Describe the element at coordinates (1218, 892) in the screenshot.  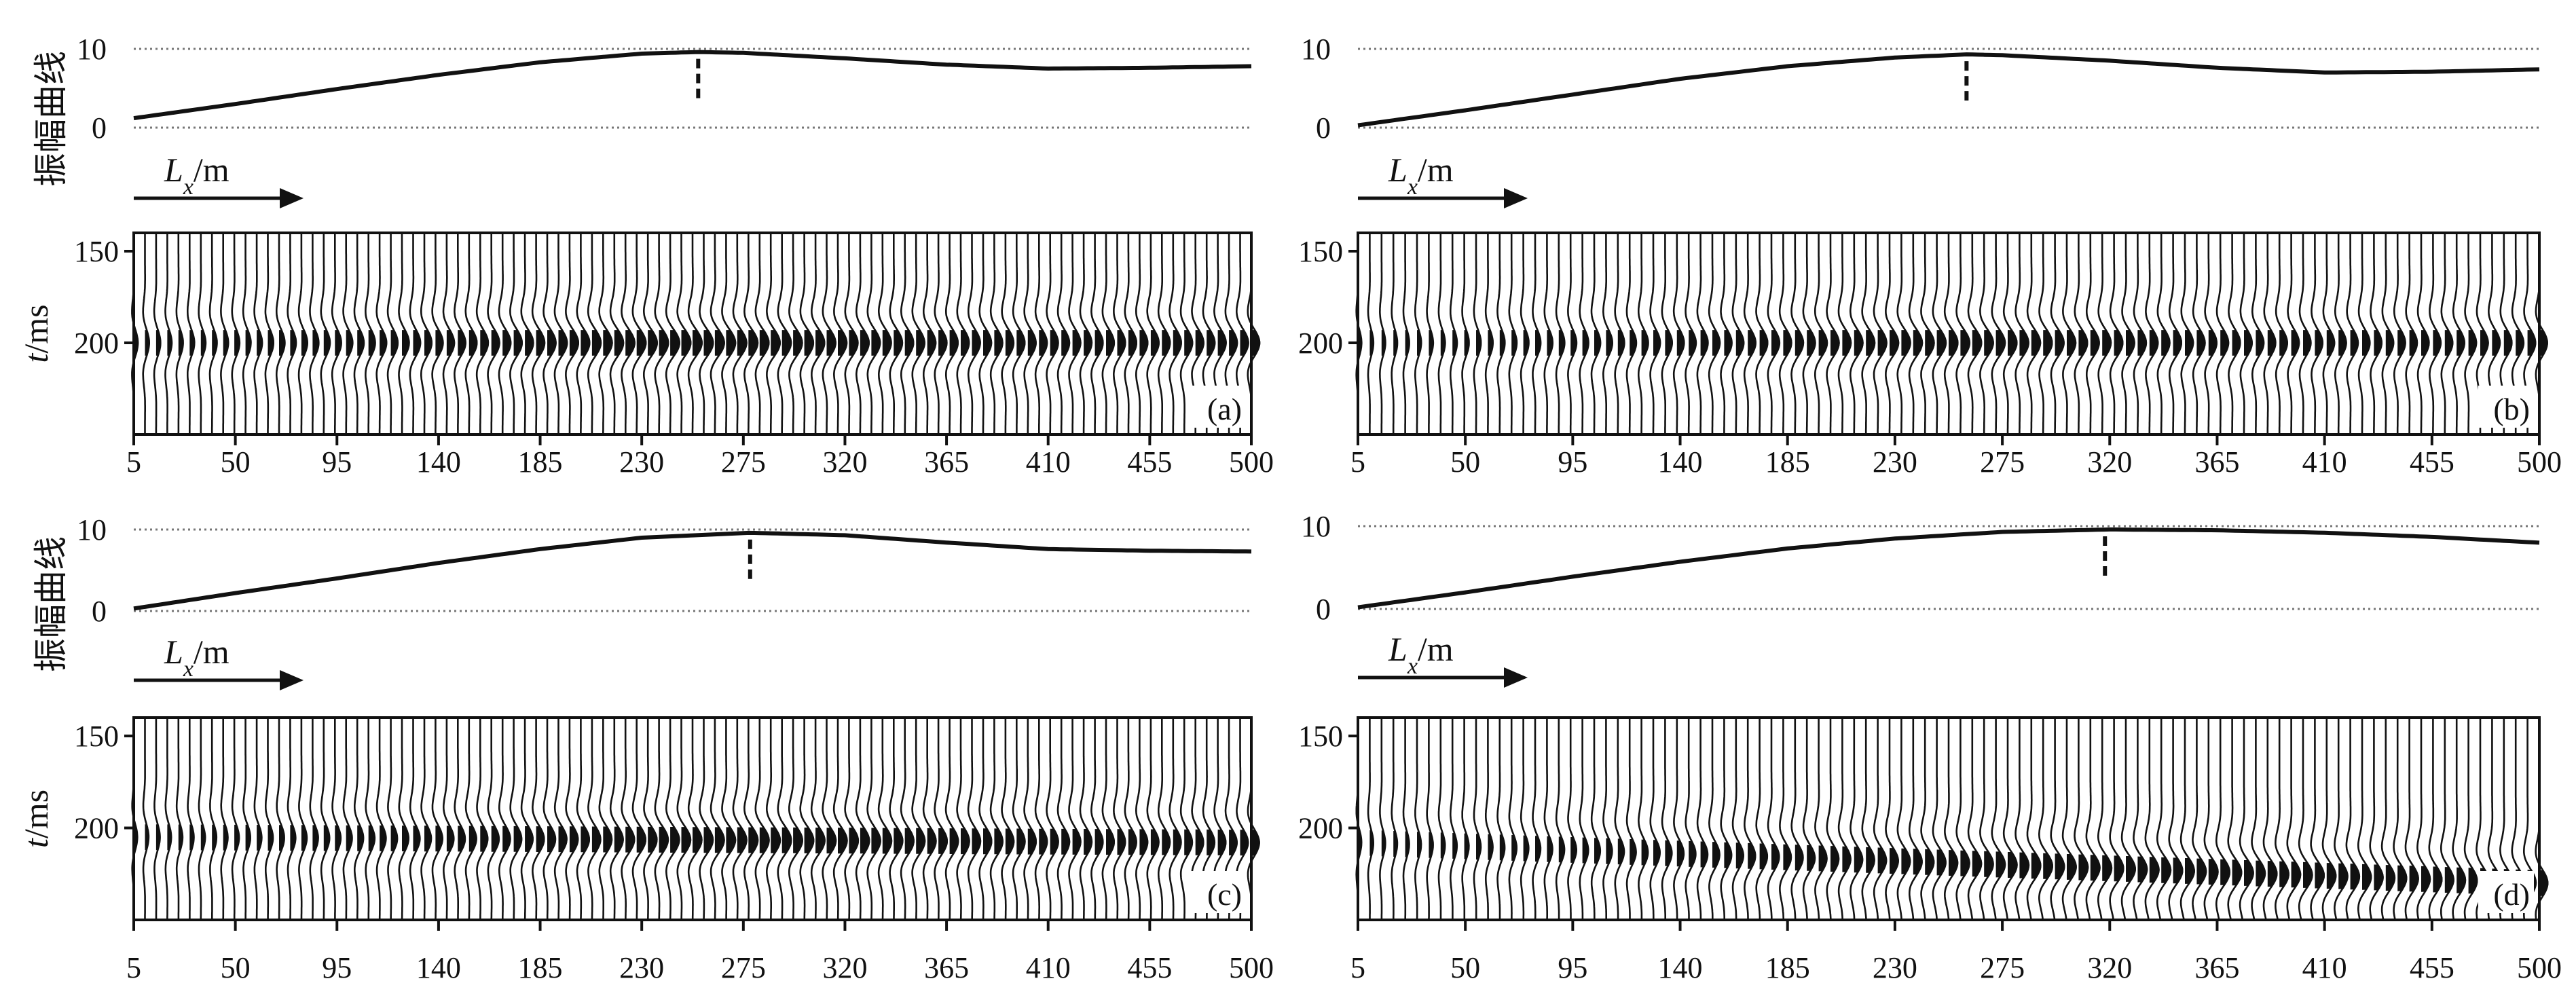
I see `panel-label-bg` at that location.